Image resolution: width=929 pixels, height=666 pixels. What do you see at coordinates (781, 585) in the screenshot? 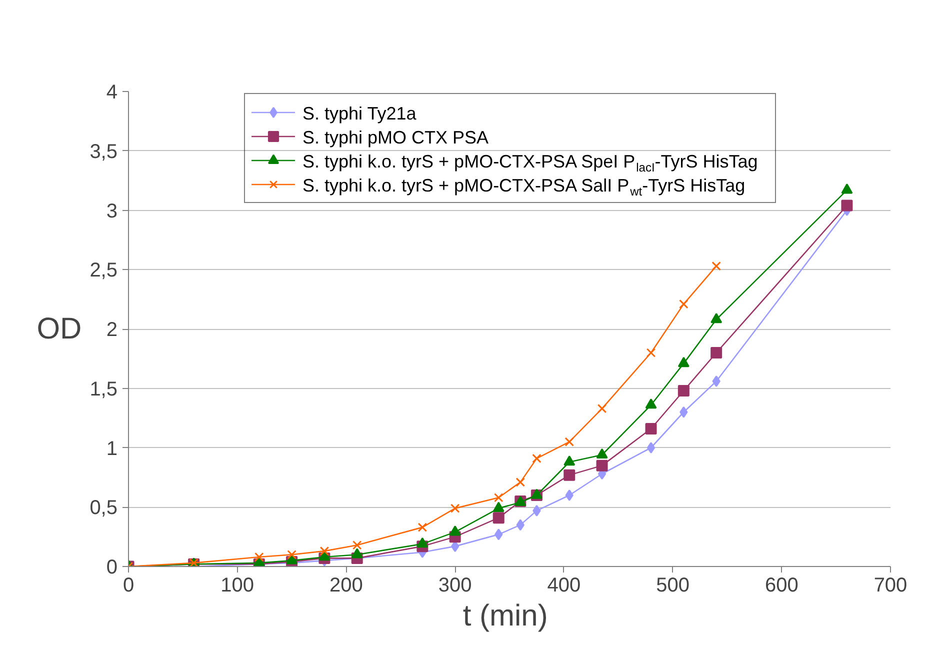
I see `x-tick-label: 600` at bounding box center [781, 585].